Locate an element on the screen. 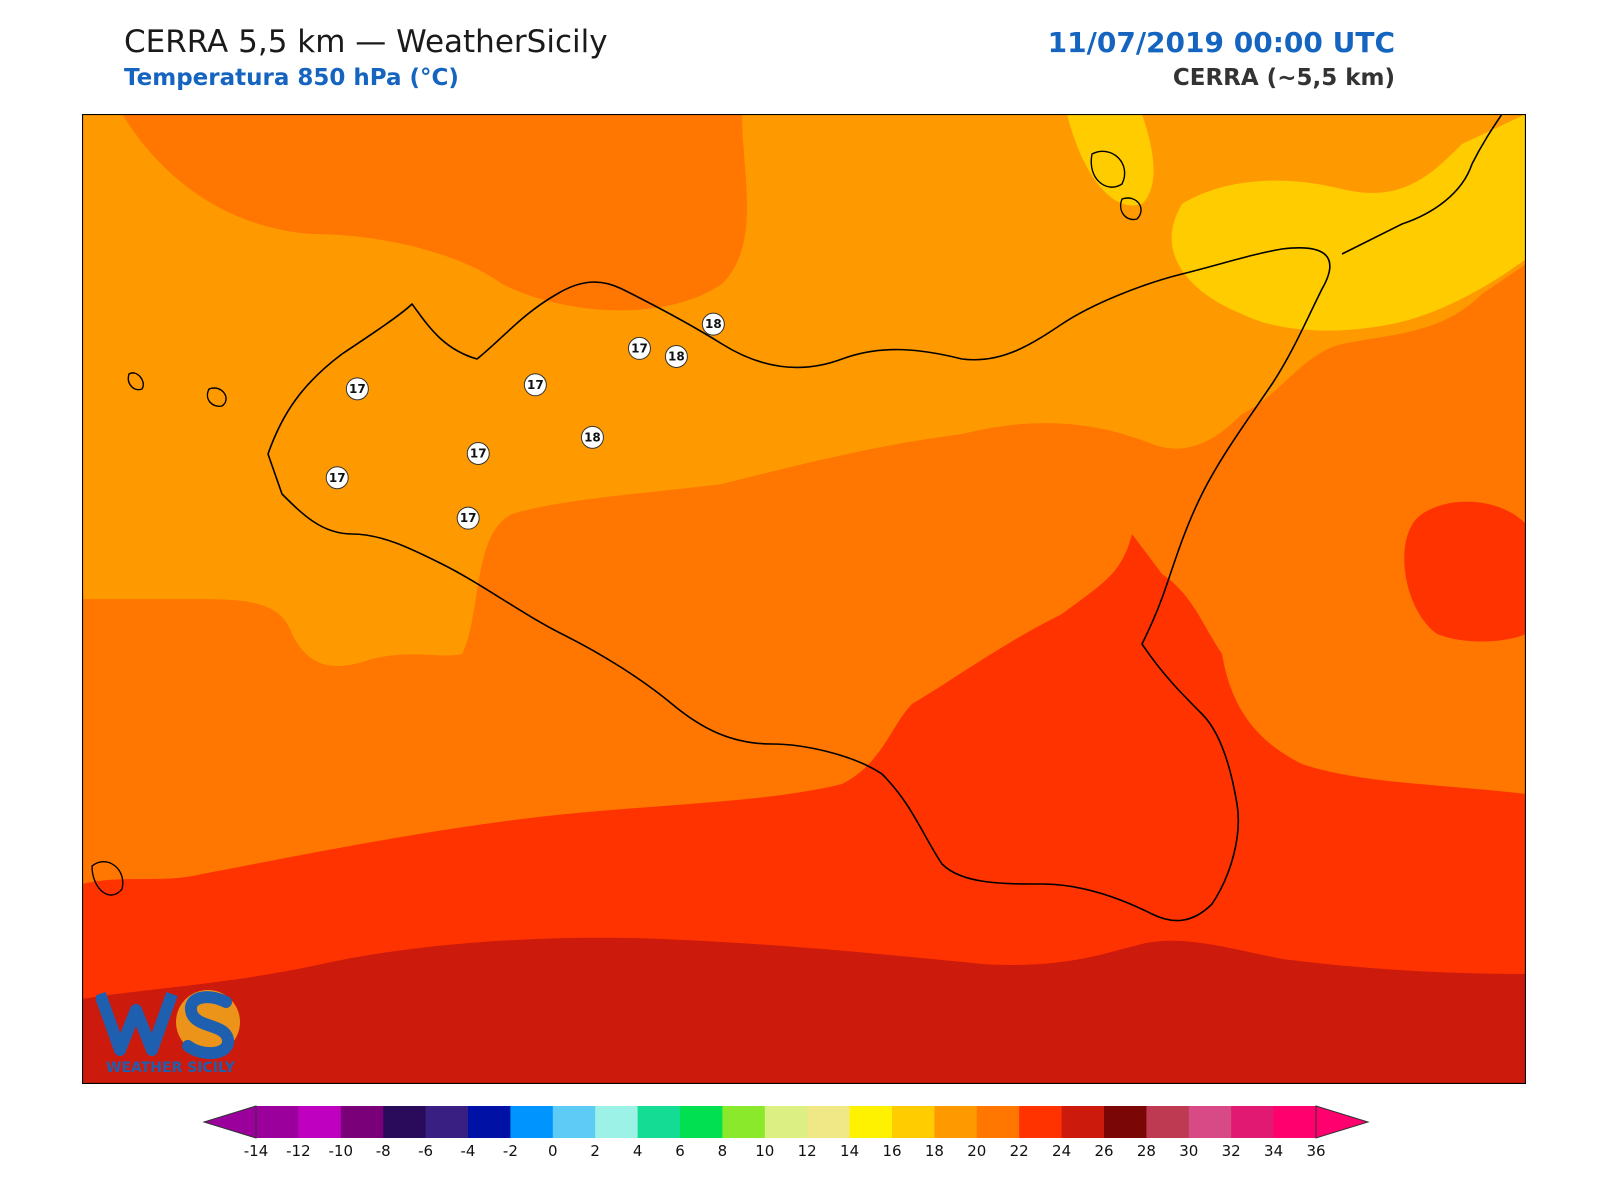 The image size is (1600, 1200). colorbar-tick-label: 26 is located at coordinates (1103, 1151).